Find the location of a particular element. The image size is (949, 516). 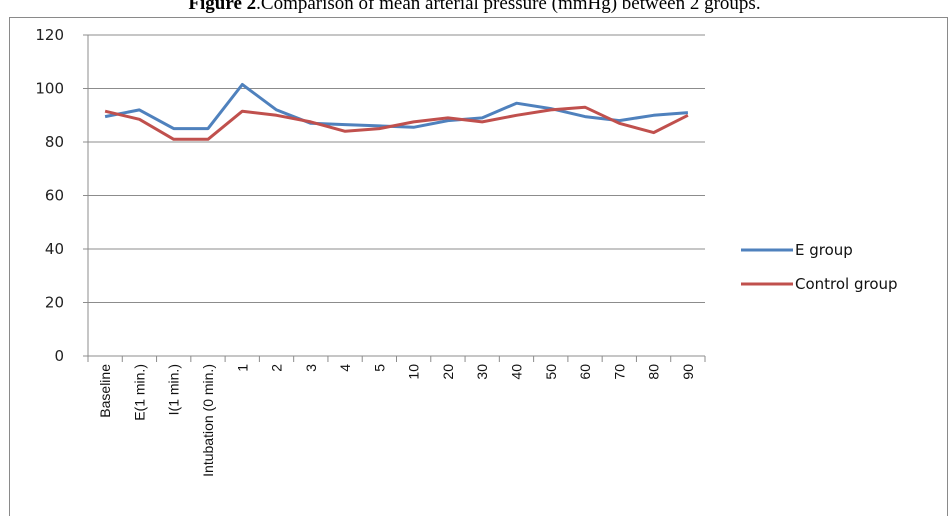

y-tick-label: 80 is located at coordinates (54, 142).